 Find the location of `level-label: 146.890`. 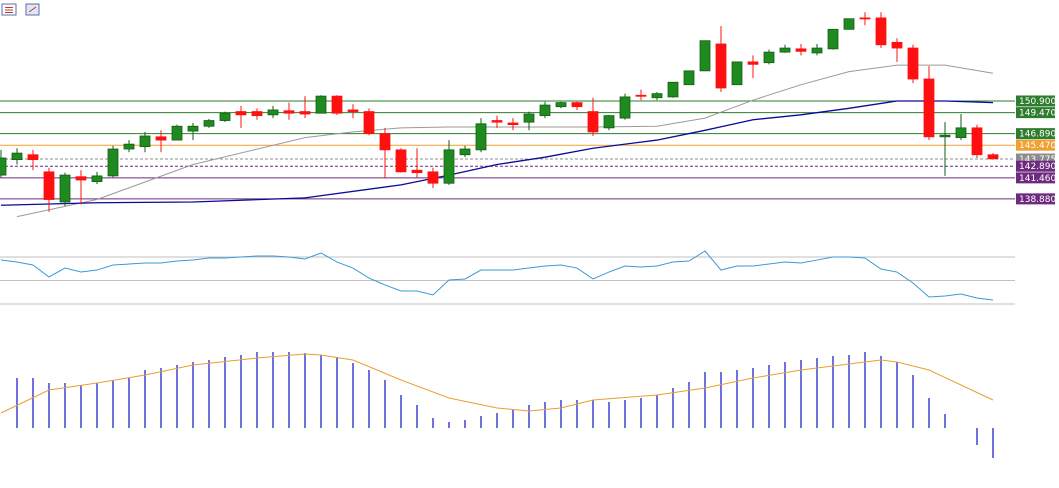

level-label: 146.890 is located at coordinates (1037, 135).